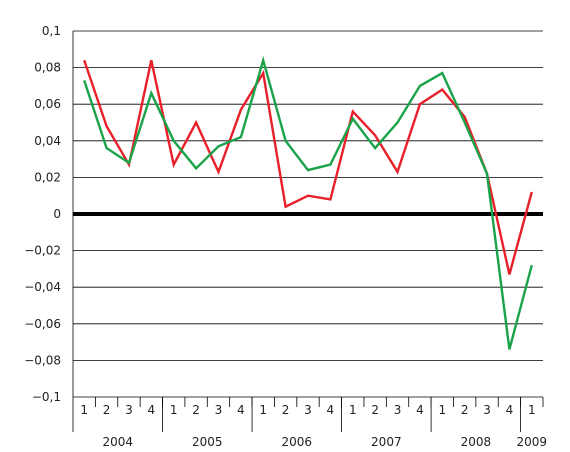 The height and width of the screenshot is (452, 570). Describe the element at coordinates (532, 442) in the screenshot. I see `x-year-label: 2009` at that location.